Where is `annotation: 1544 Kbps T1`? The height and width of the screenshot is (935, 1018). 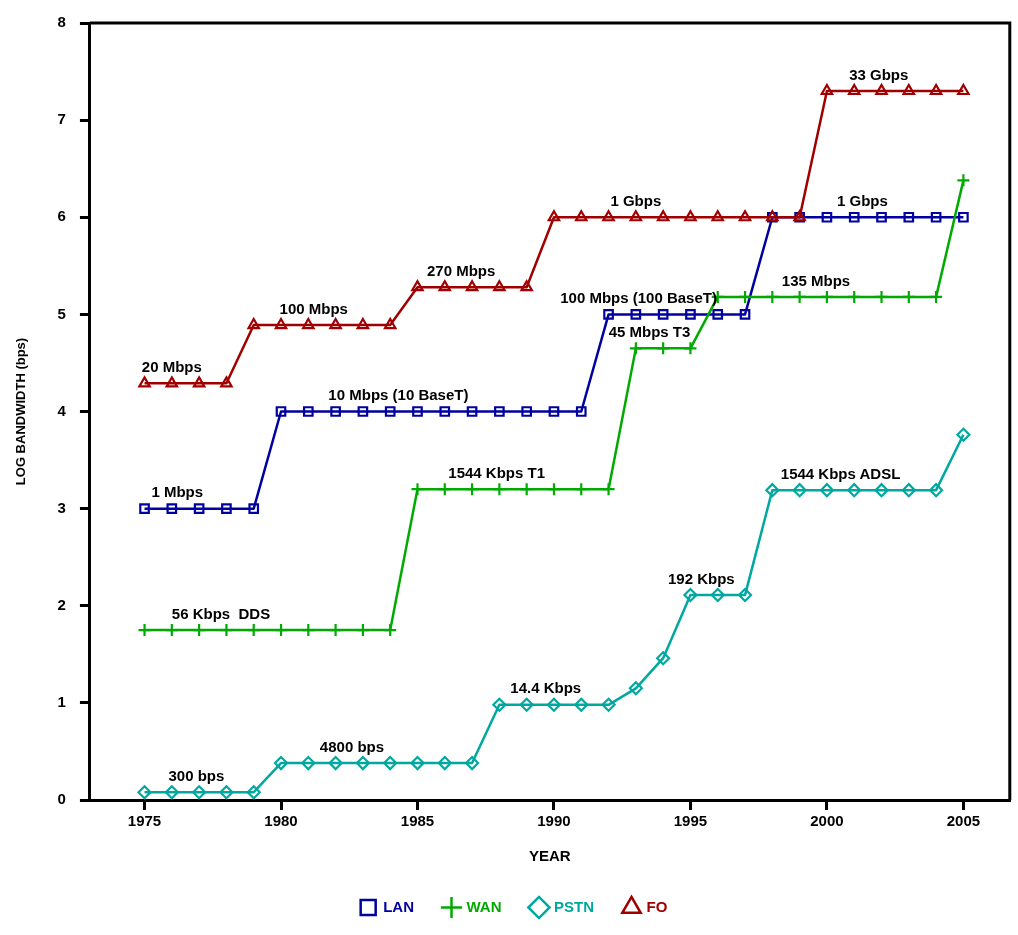 annotation: 1544 Kbps T1 is located at coordinates (496, 472).